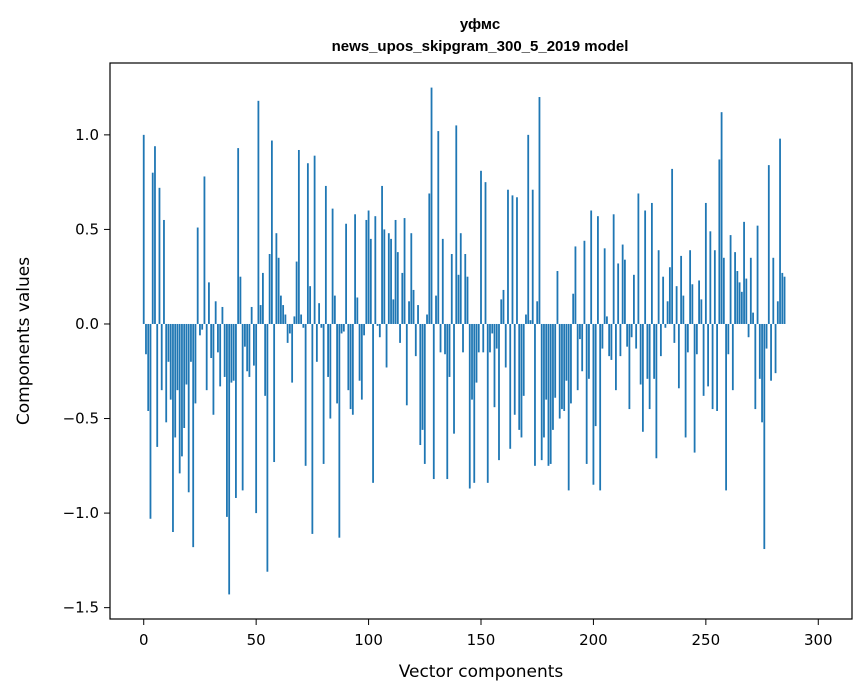  I want to click on x-tick-label: 150, so click(481, 640).